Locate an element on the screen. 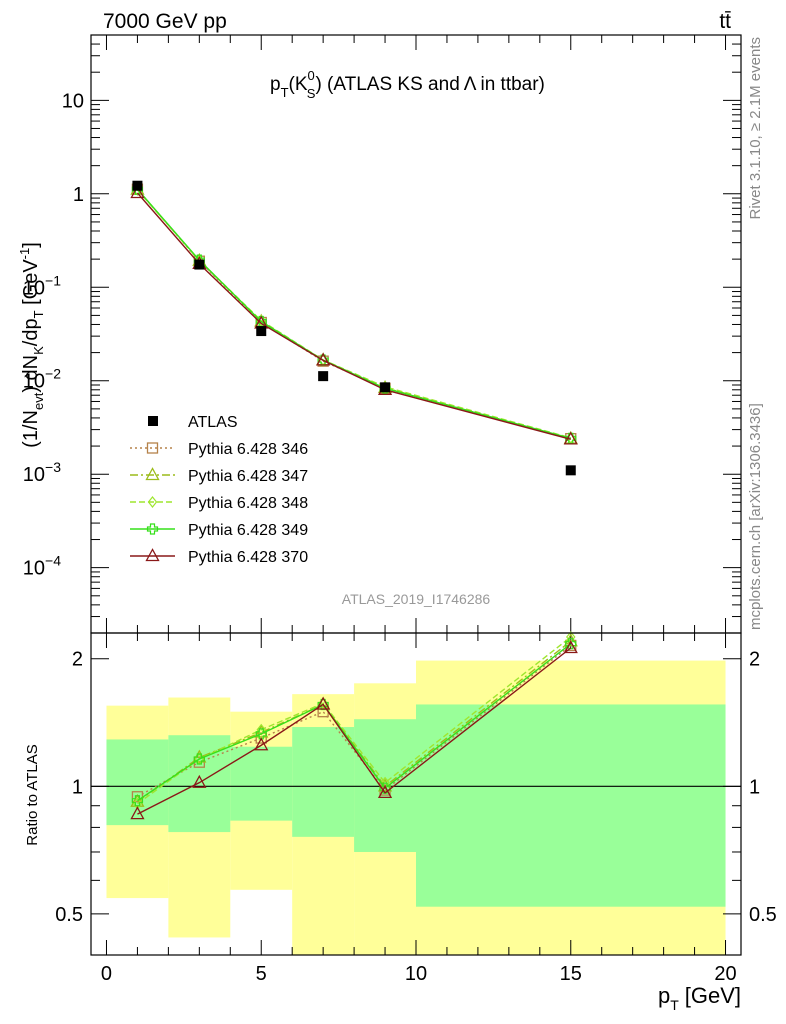  ratio-y-tick-label: 0.5 is located at coordinates (69, 915).